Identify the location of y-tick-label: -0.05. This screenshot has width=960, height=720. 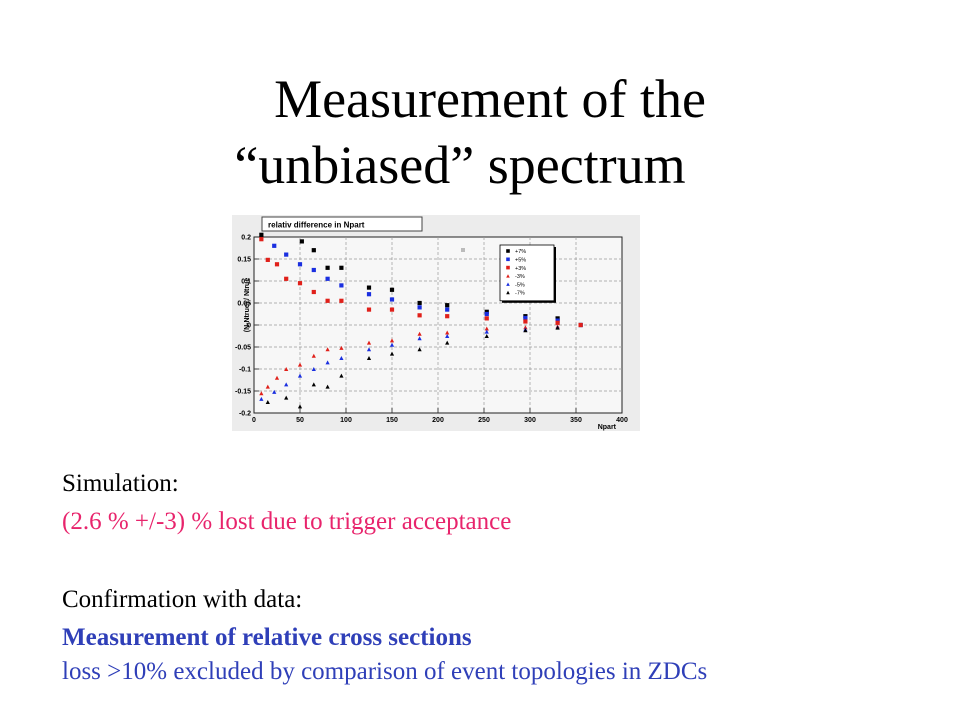
(243, 348).